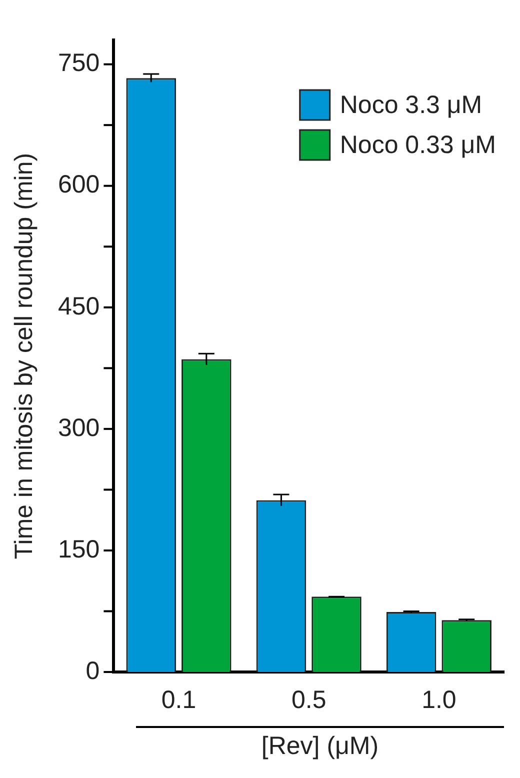 The width and height of the screenshot is (520, 778). Describe the element at coordinates (418, 144) in the screenshot. I see `legend-label: Noco 0.33 μM` at that location.